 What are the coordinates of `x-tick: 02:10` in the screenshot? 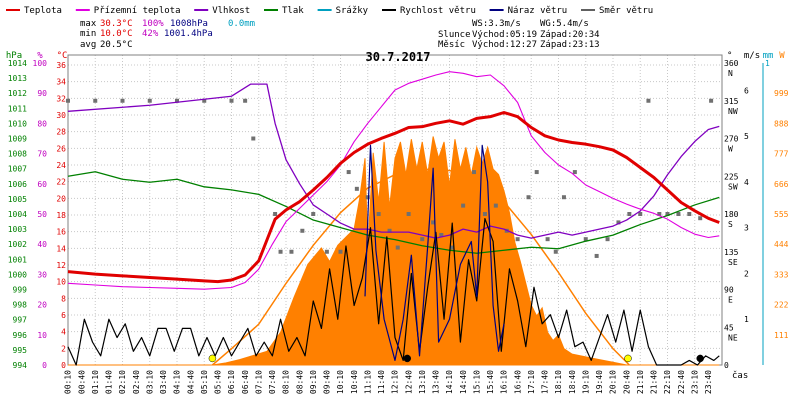 It's located at (122, 382).